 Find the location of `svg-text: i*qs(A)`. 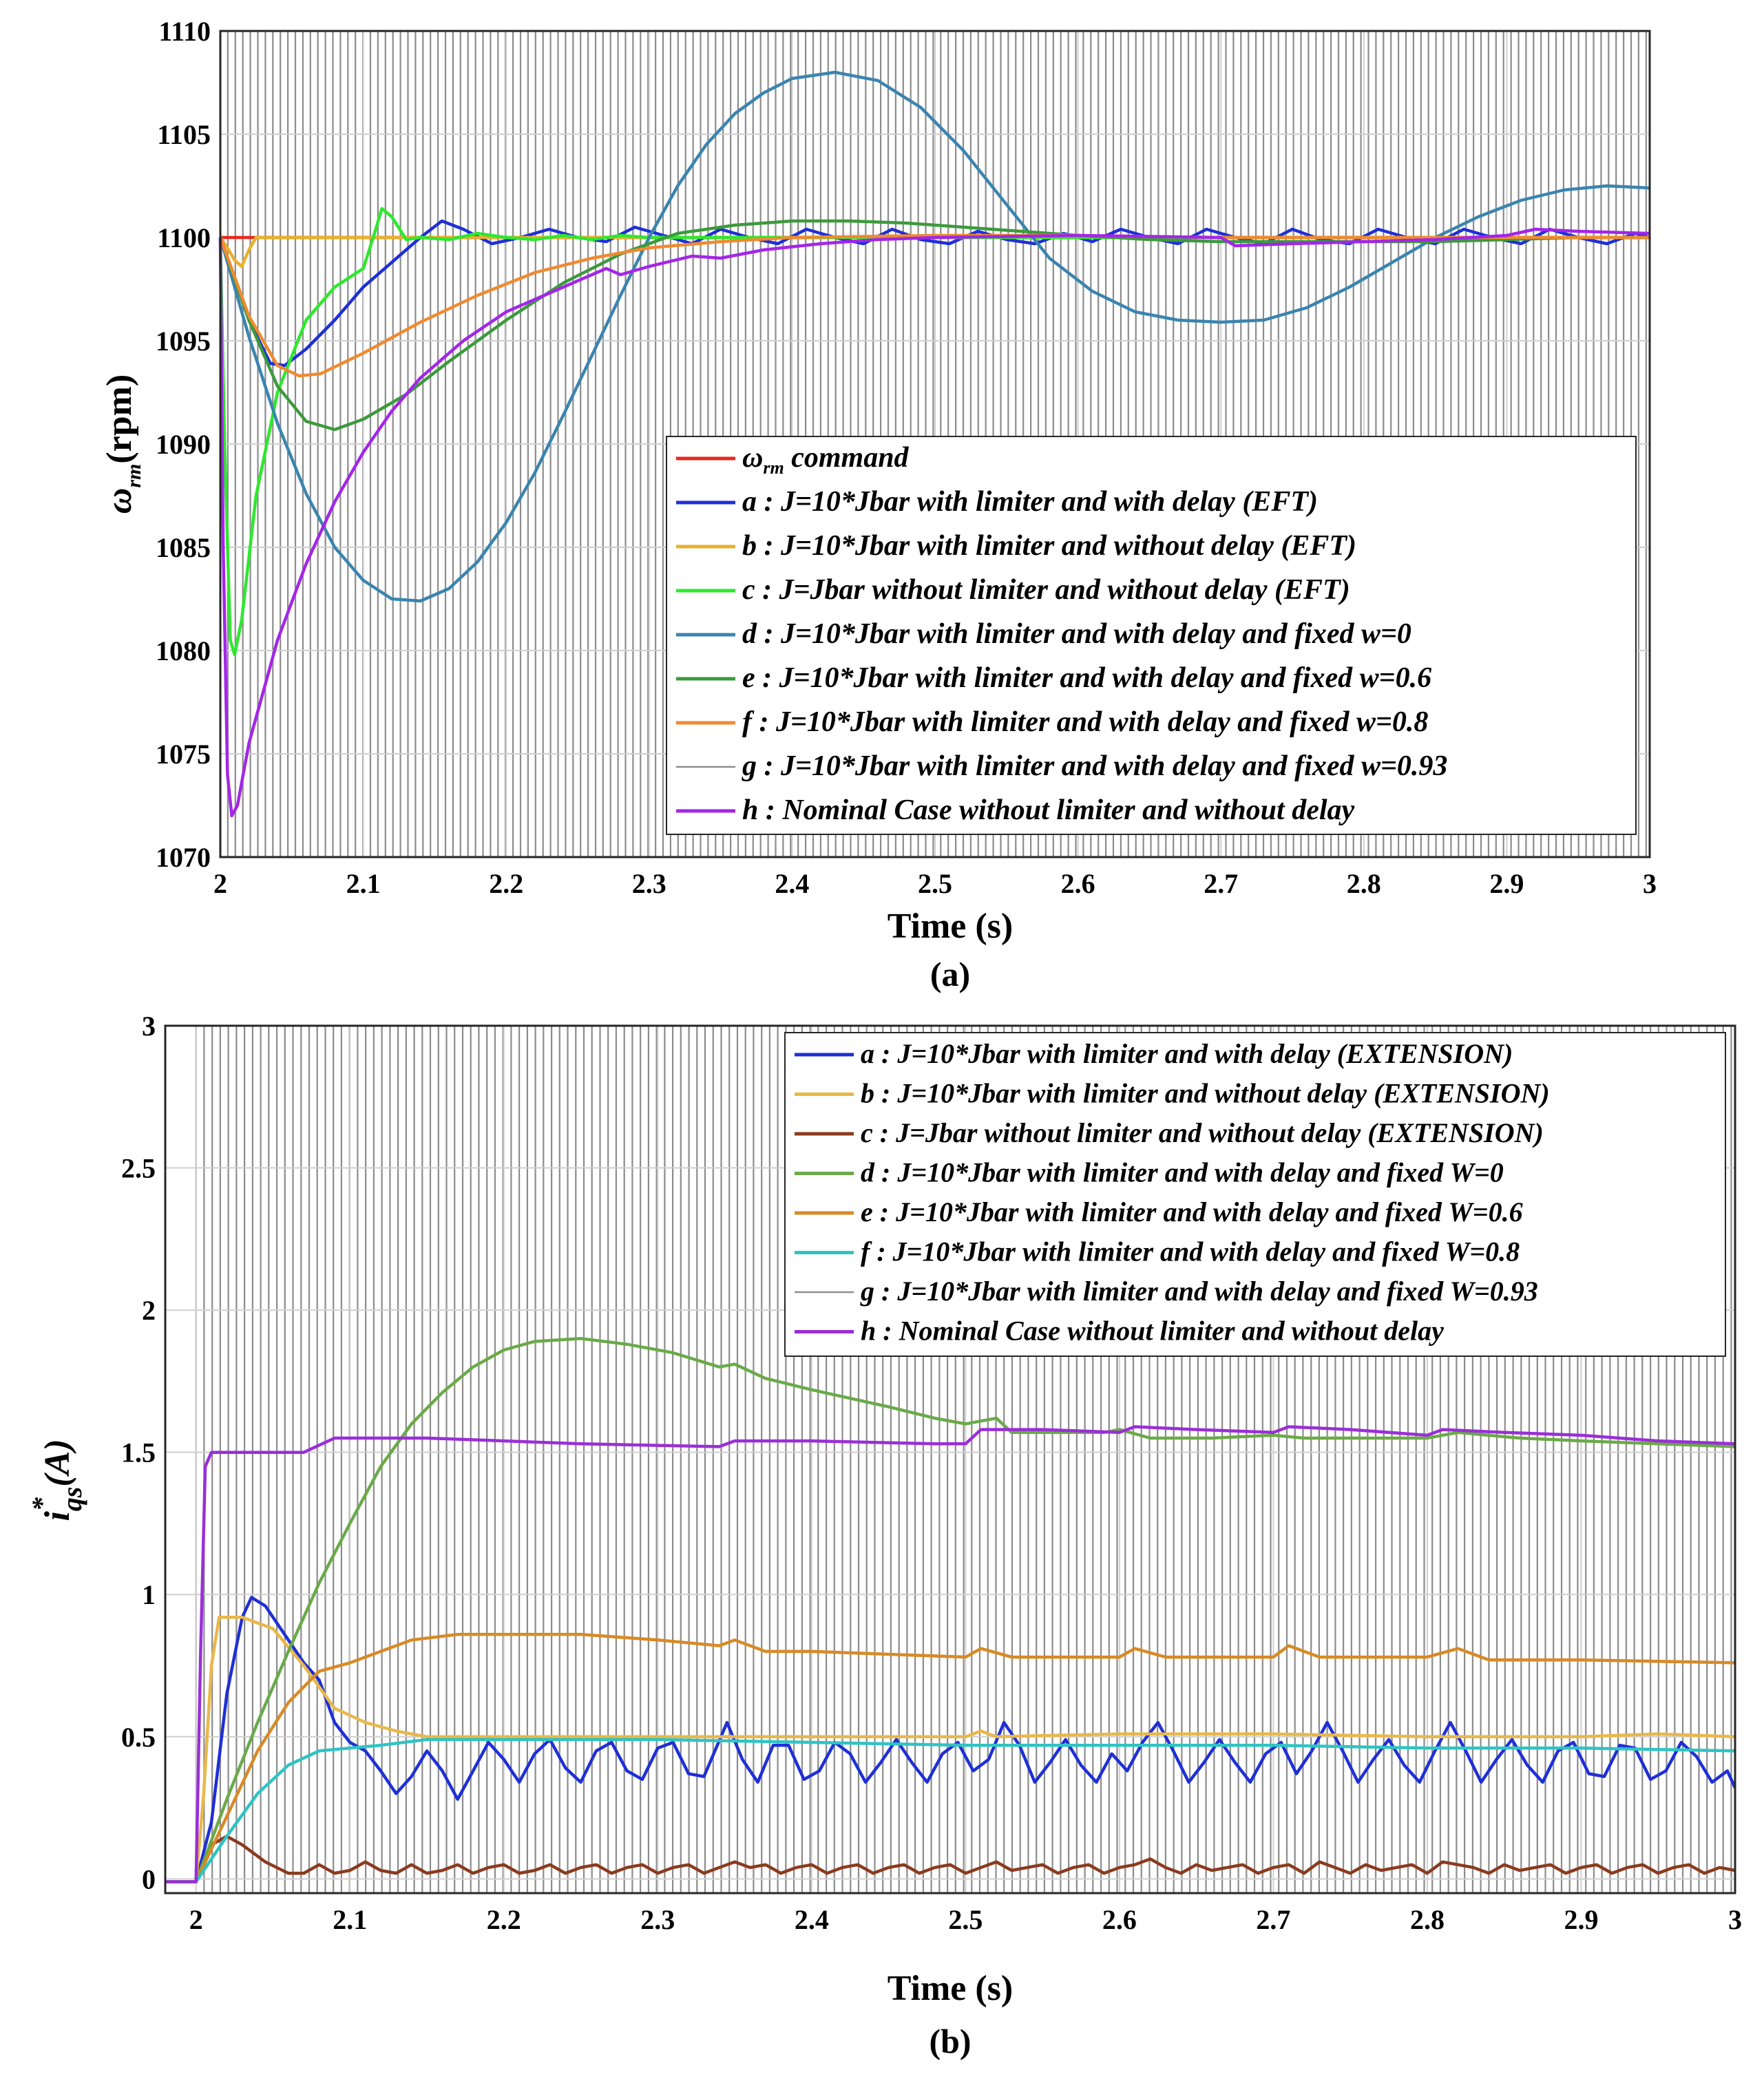

svg-text: i*qs(A) is located at coordinates (56, 1480).